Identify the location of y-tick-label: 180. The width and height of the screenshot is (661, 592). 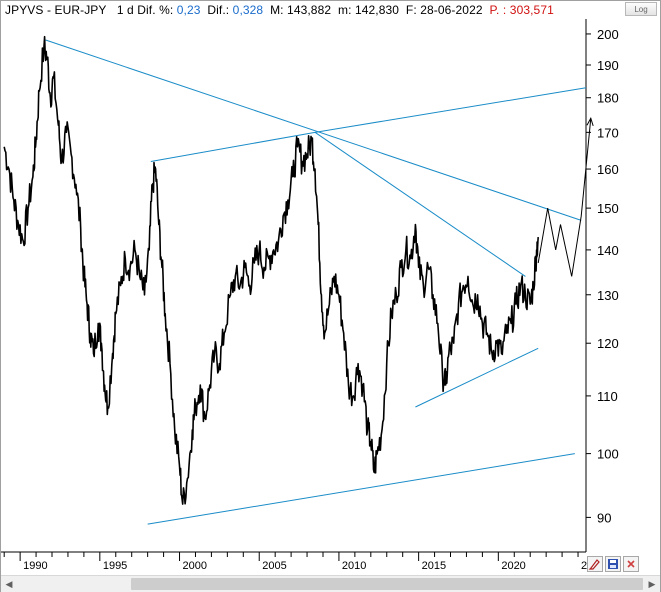
(608, 98).